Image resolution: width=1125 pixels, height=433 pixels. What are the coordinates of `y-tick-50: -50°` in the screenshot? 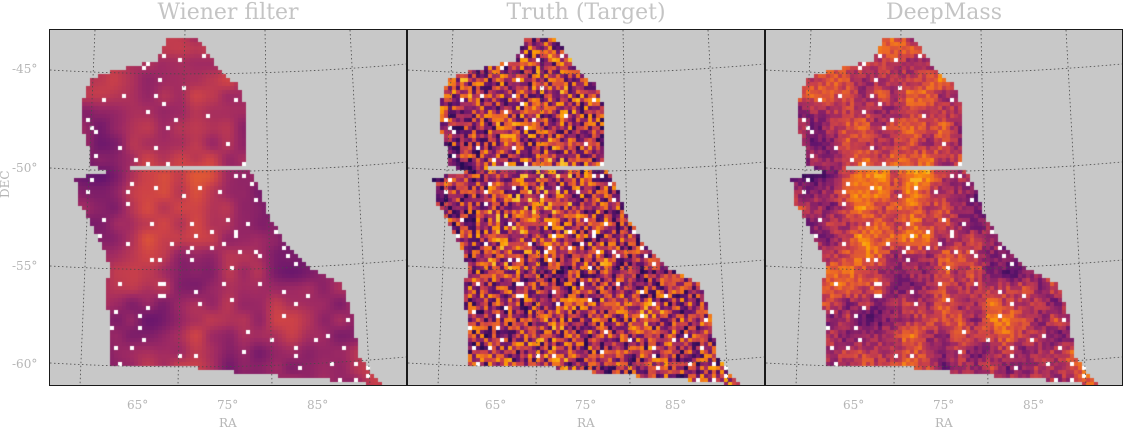 It's located at (25, 168).